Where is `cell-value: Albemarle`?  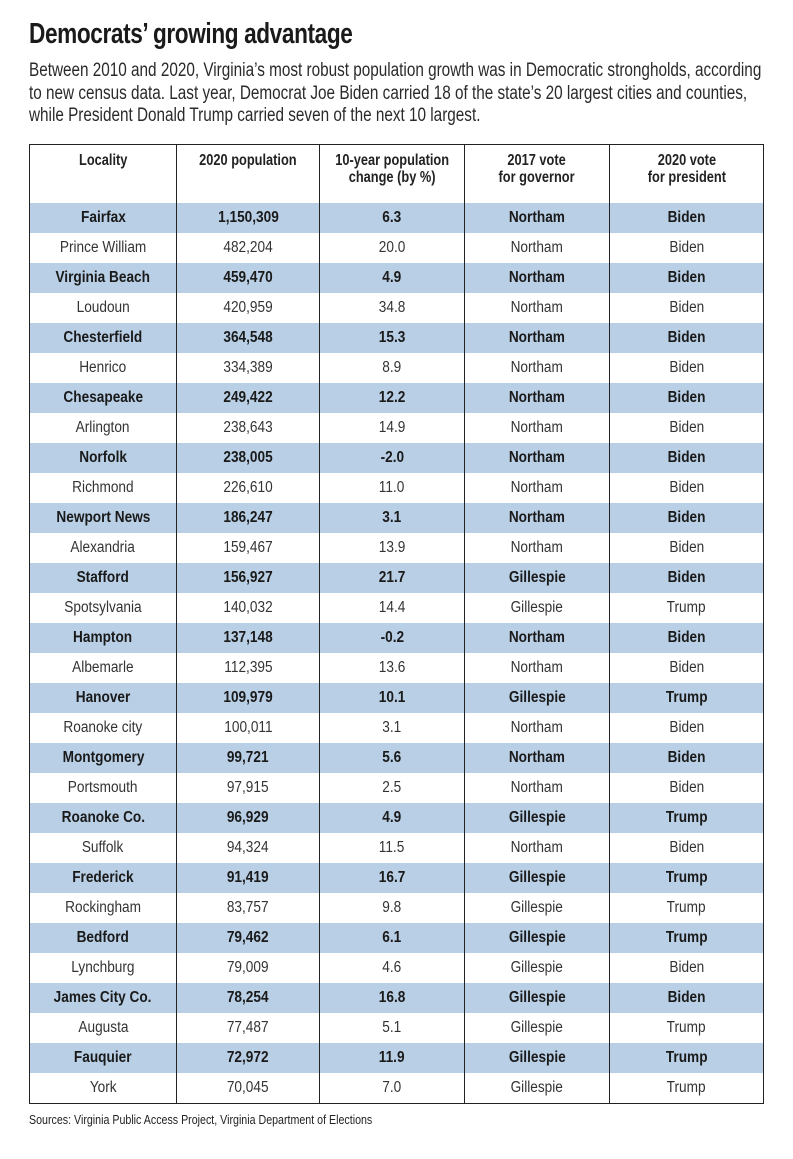 cell-value: Albemarle is located at coordinates (103, 667).